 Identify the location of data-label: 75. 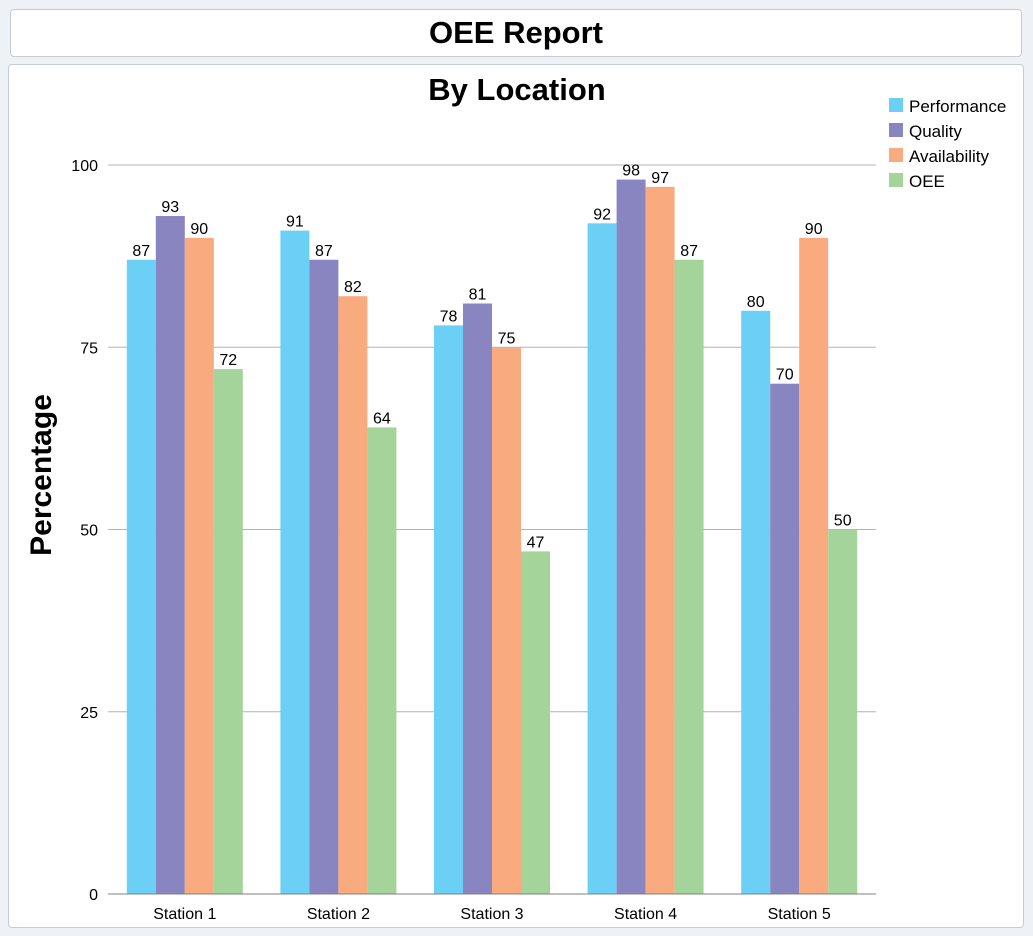
(507, 338).